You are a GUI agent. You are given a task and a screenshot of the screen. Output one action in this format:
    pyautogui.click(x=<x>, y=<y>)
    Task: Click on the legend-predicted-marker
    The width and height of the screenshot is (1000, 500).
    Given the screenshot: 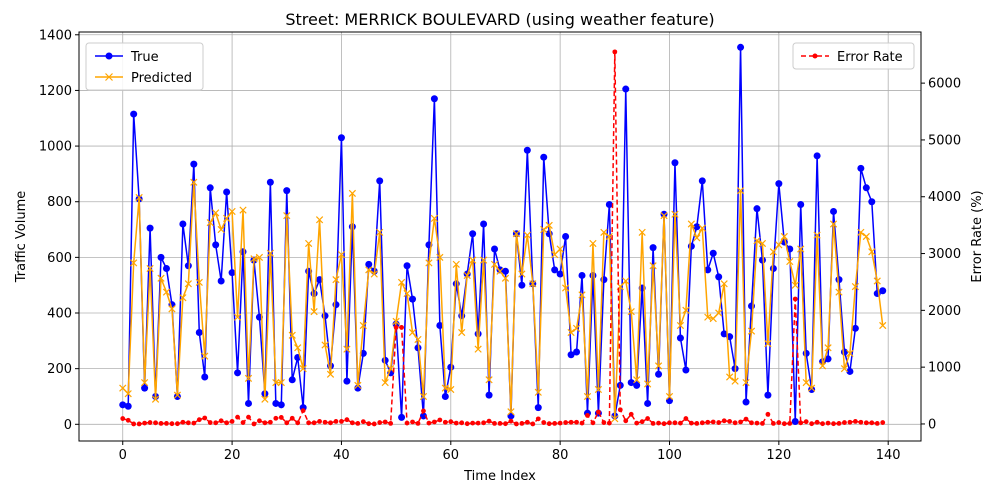 What is the action you would take?
    pyautogui.click(x=109, y=77)
    